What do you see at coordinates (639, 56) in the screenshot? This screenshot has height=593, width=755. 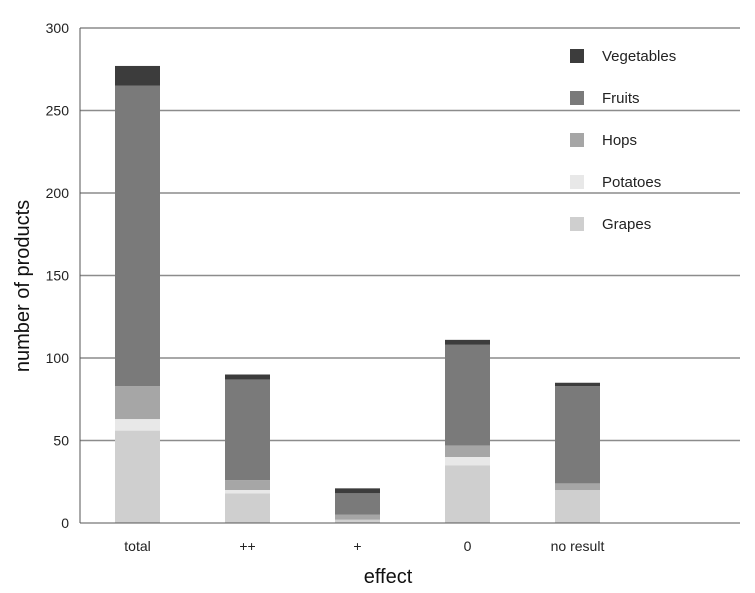 I see `legend-label: Vegetables` at bounding box center [639, 56].